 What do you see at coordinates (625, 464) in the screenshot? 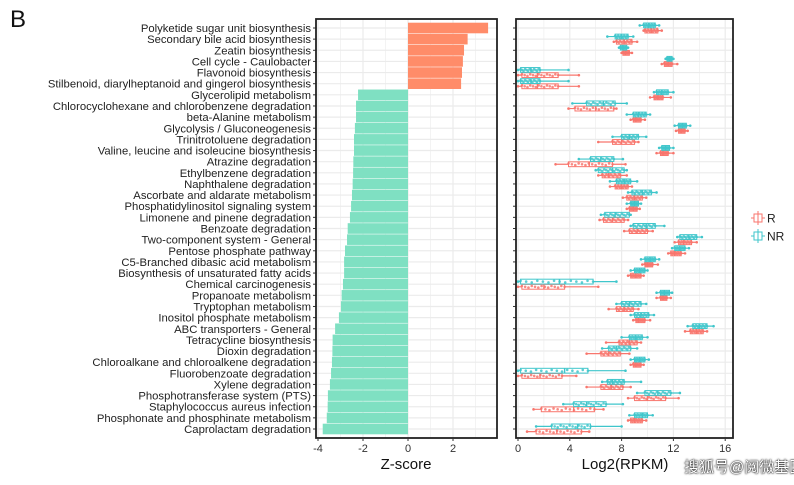
I see `x-axis-title: Log2(RPKM)` at bounding box center [625, 464].